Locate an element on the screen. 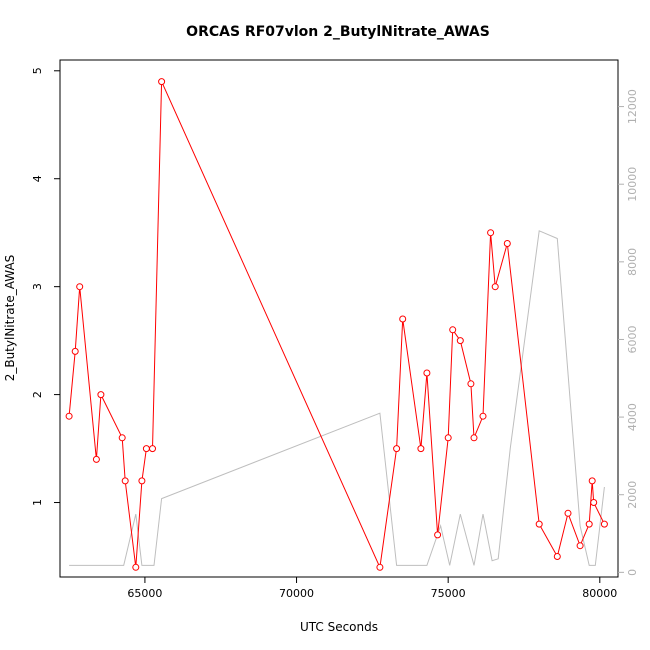 This screenshot has height=650, width=650. y-tick-label: 2 is located at coordinates (37, 394).